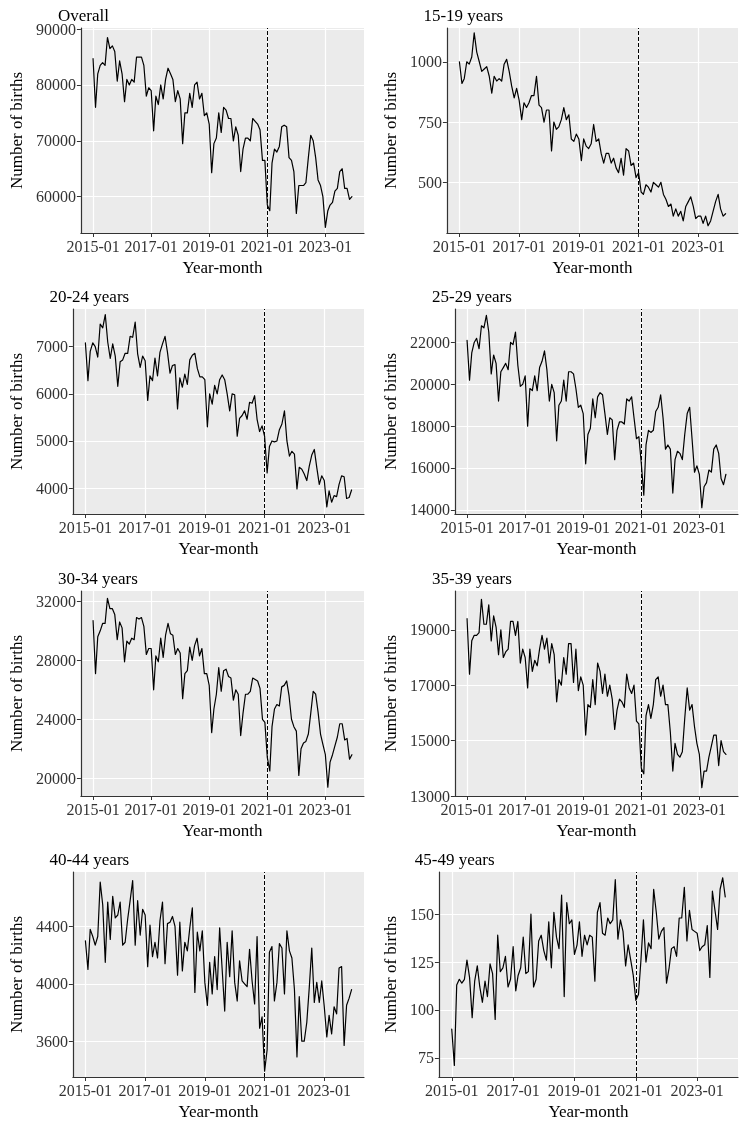  I want to click on y-tick-label: 100, so click(421, 1010).